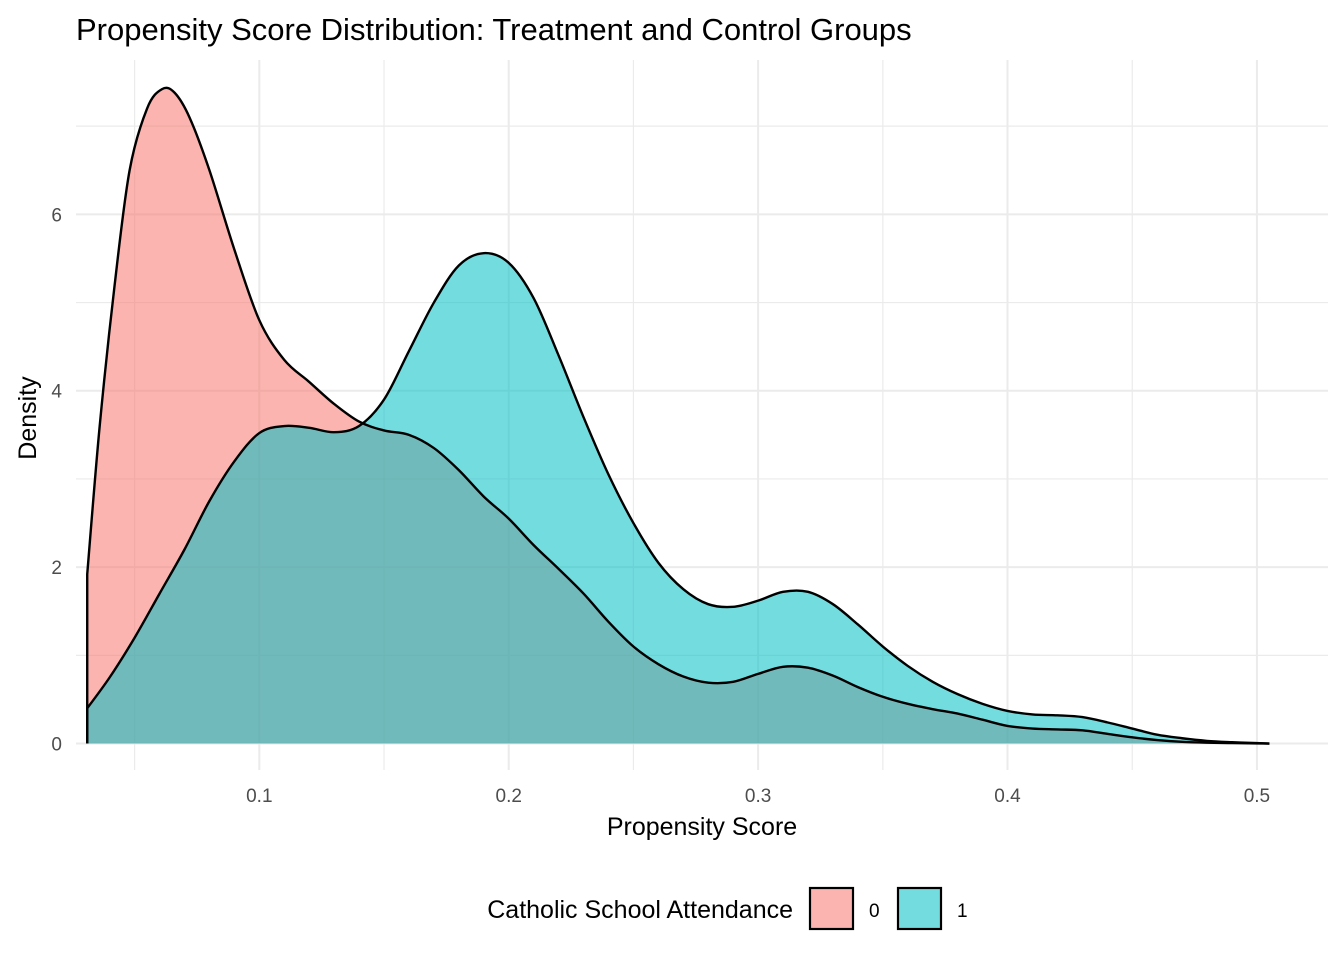 This screenshot has width=1344, height=960. I want to click on x-axis-ticks: 0.1 0.2 0.3 0.4 0.5, so click(758, 796).